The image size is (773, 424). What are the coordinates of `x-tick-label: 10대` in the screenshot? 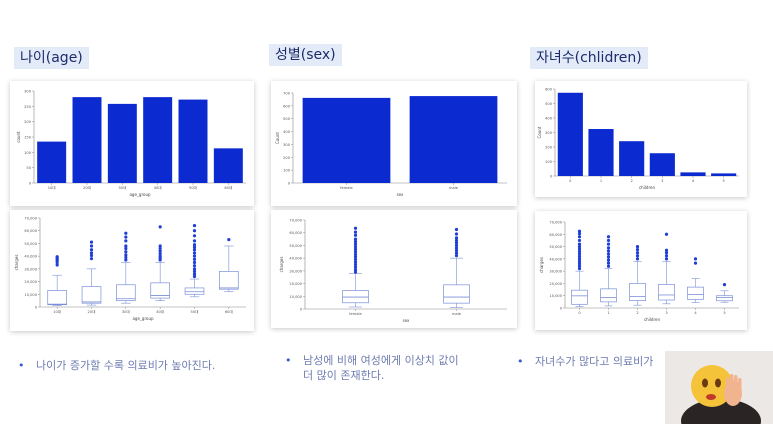 It's located at (57, 311).